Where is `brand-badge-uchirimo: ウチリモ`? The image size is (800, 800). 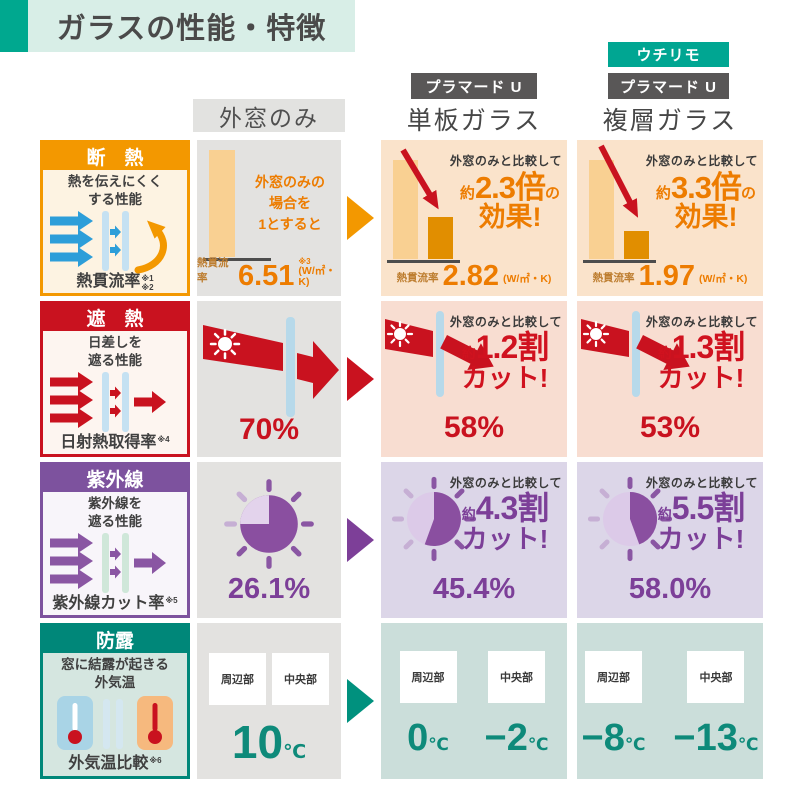
brand-badge-uchirimo: ウチリモ is located at coordinates (668, 54).